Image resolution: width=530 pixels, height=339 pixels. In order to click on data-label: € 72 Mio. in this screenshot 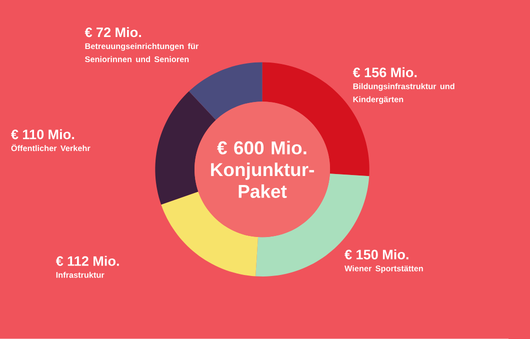, I will do `click(113, 32)`.